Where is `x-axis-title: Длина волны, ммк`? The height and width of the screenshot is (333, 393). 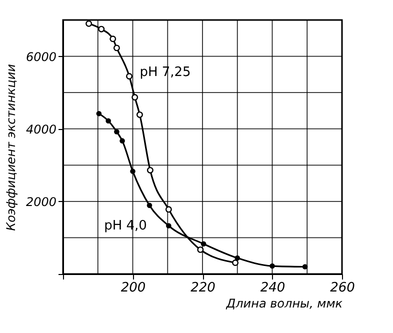
x-axis-title: Длина волны, ммк is located at coordinates (284, 303).